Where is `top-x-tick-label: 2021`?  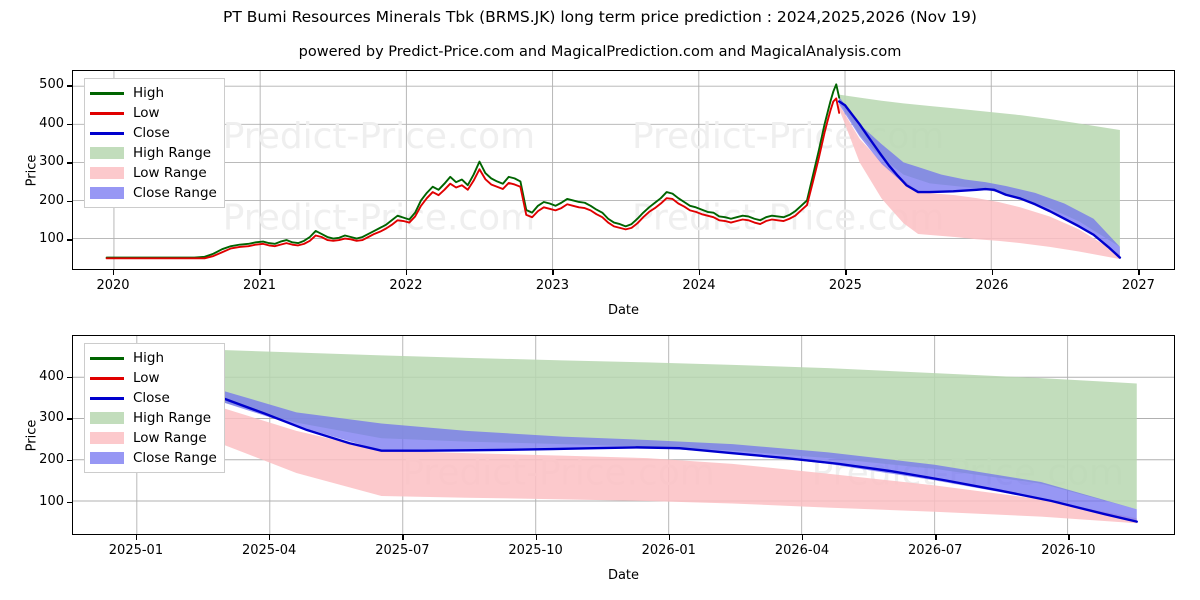 top-x-tick-label: 2021 is located at coordinates (259, 285).